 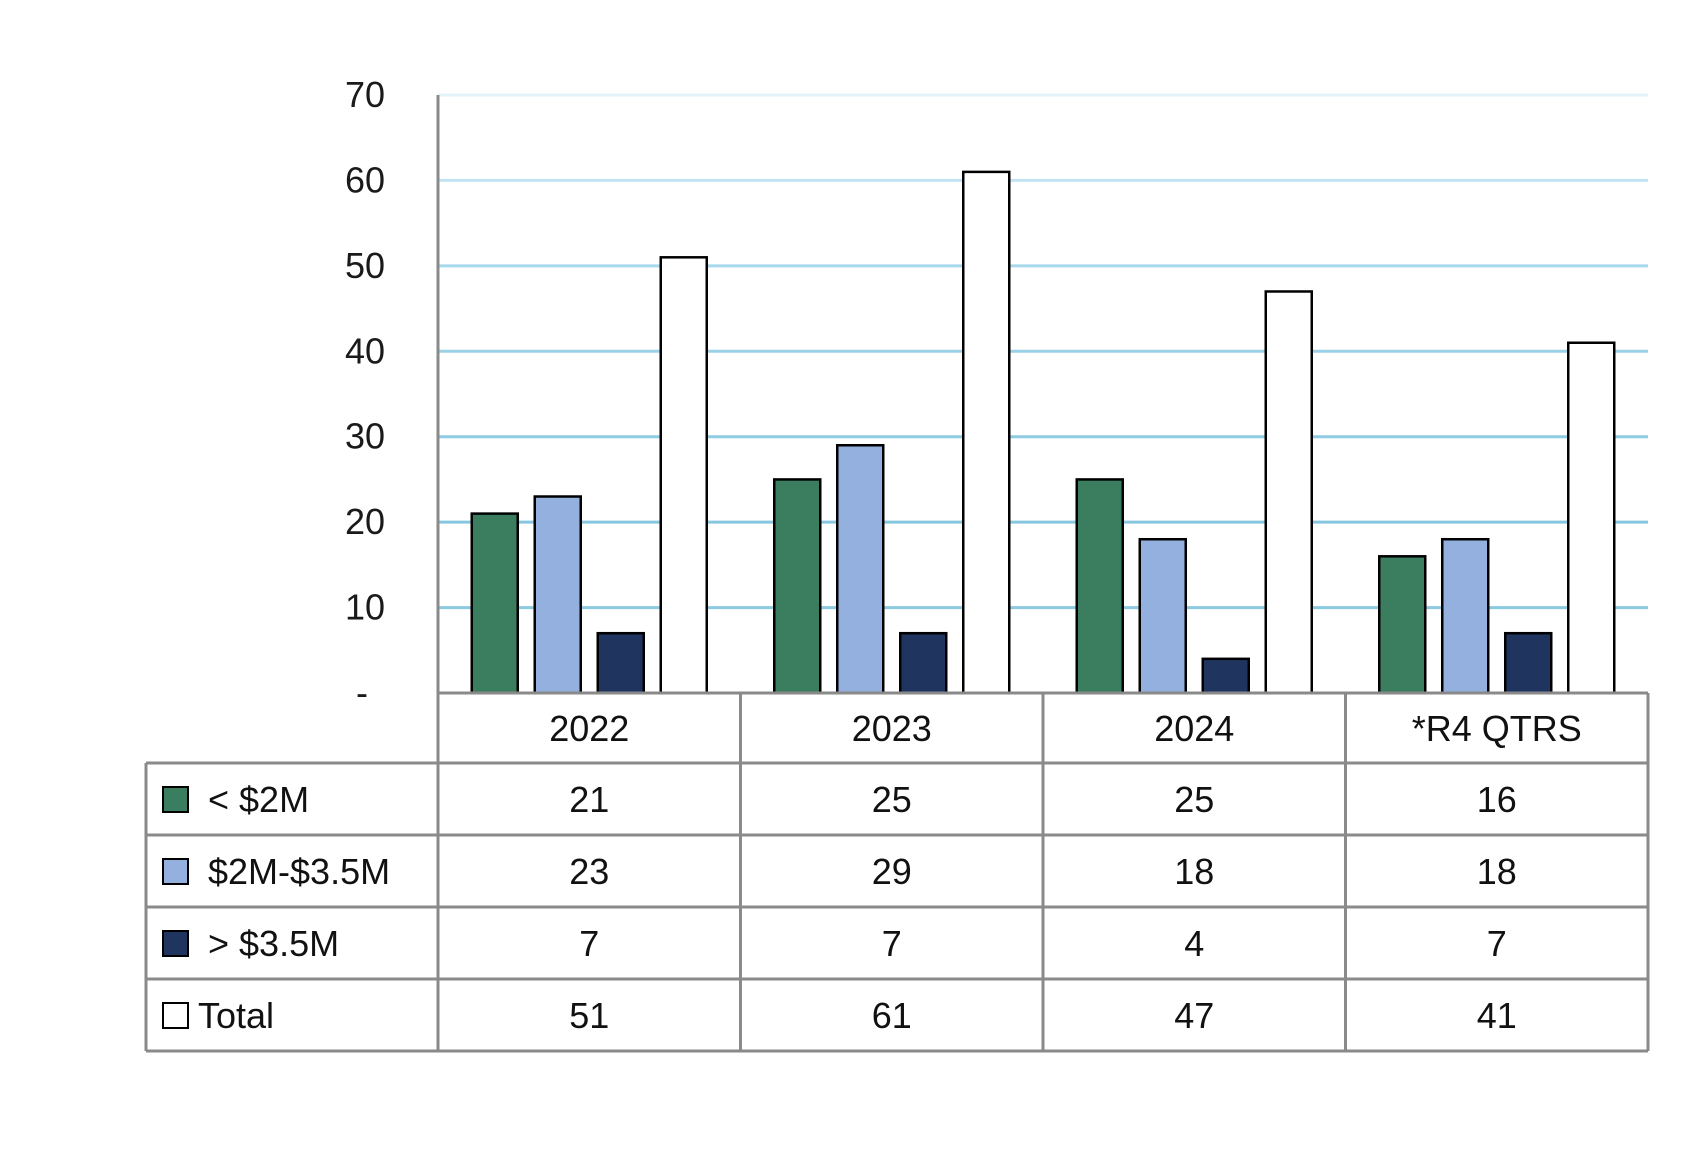 I want to click on data-label-total-r4-qtrs: 41, so click(x=1497, y=1015).